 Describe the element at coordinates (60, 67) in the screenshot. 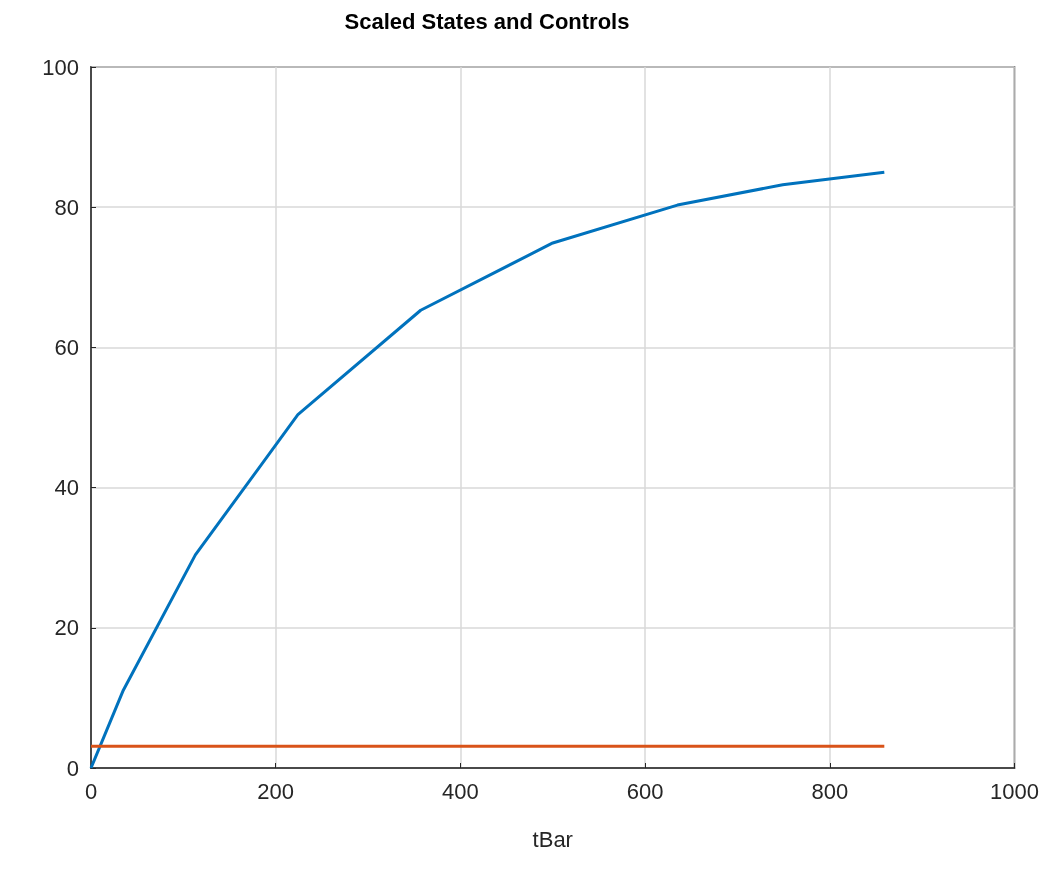

I see `y-tick-label: 100` at that location.